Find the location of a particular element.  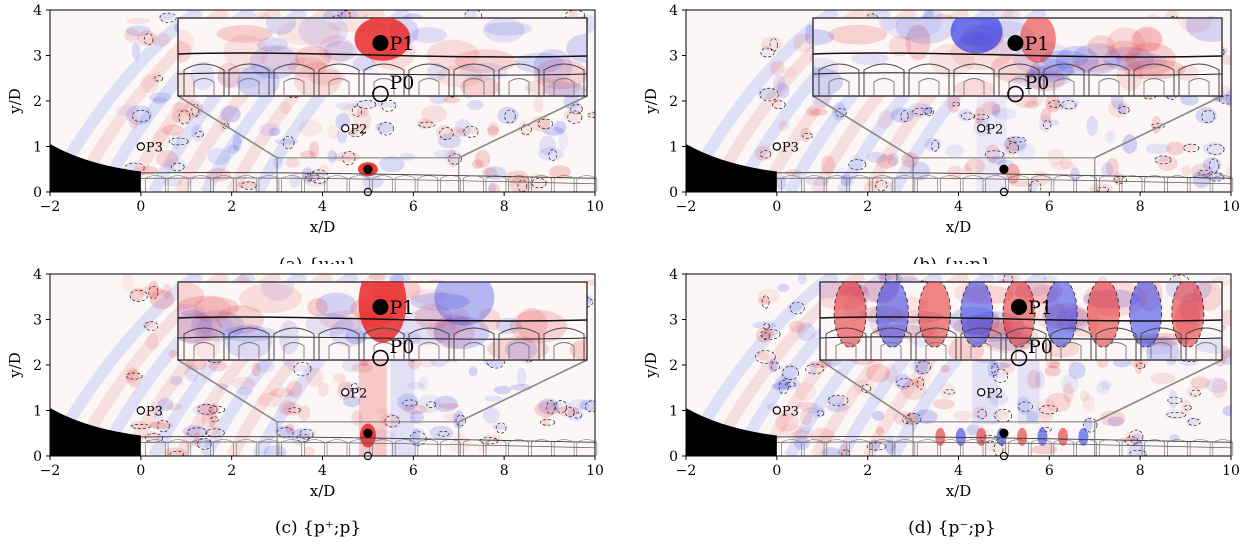

nozzle-body is located at coordinates (95, 168).